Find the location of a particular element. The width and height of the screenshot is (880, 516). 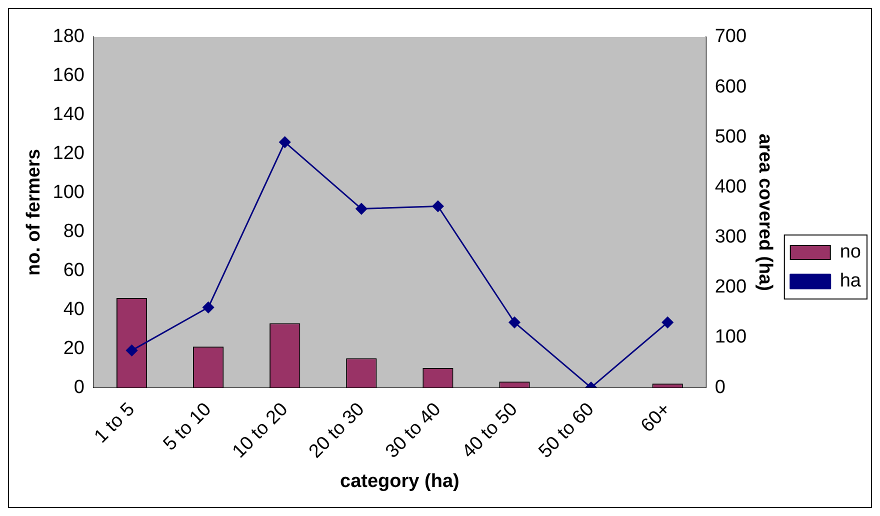

legend-label: ha is located at coordinates (851, 281).